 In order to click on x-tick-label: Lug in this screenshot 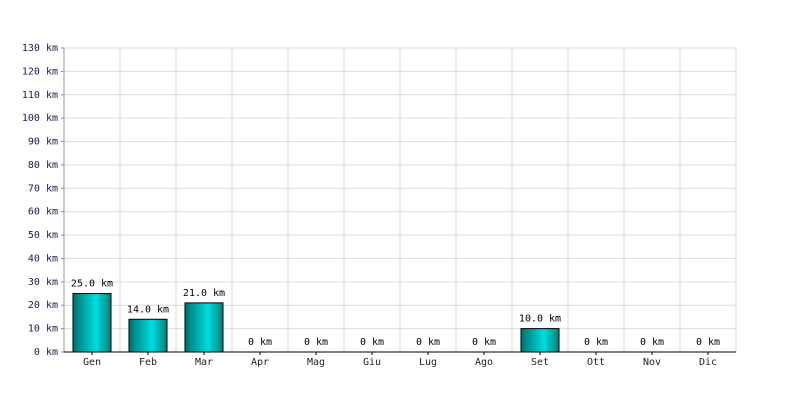, I will do `click(428, 362)`.